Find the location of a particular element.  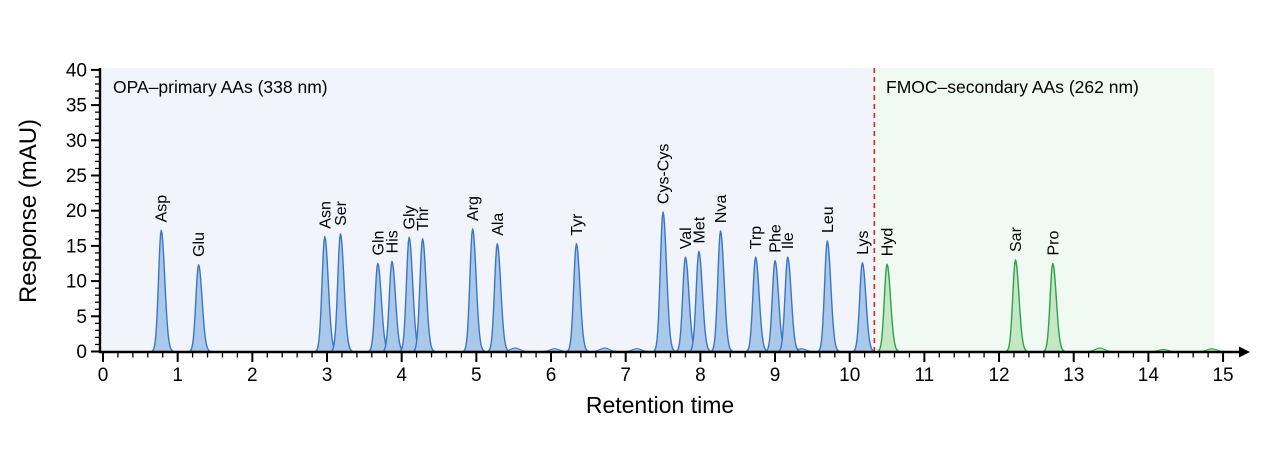

peak-label: Leu is located at coordinates (828, 219).